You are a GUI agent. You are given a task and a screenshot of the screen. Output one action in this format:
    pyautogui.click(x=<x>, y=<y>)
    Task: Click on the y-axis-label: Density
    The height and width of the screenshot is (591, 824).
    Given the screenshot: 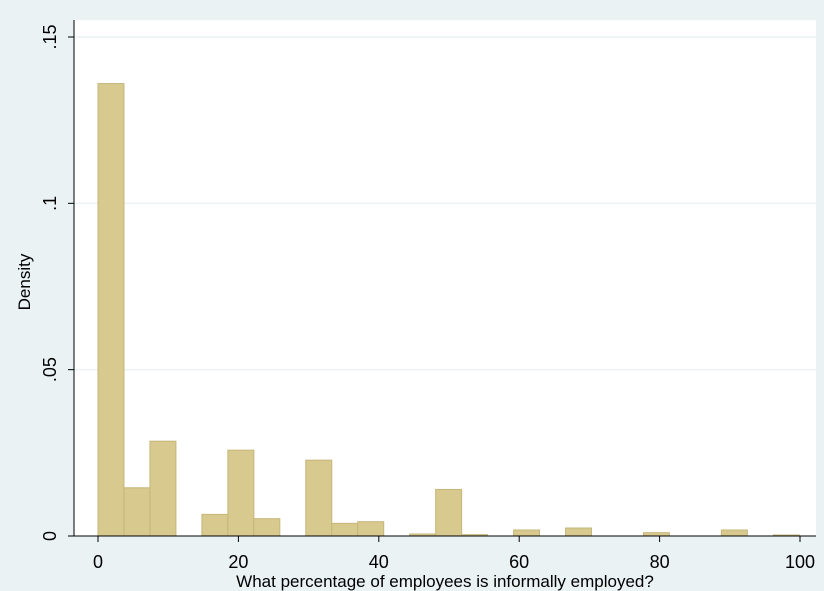 What is the action you would take?
    pyautogui.click(x=24, y=281)
    